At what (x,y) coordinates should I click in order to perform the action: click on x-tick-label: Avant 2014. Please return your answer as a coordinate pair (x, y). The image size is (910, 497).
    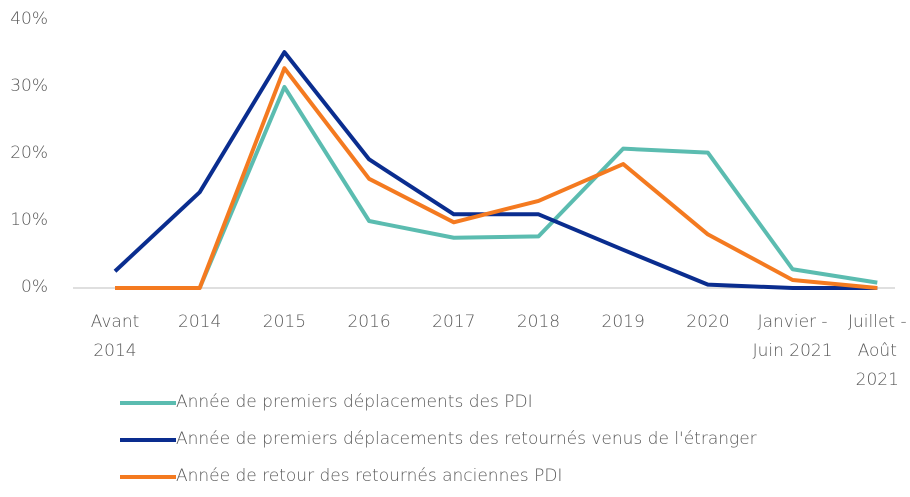
    Looking at the image, I should click on (115, 336).